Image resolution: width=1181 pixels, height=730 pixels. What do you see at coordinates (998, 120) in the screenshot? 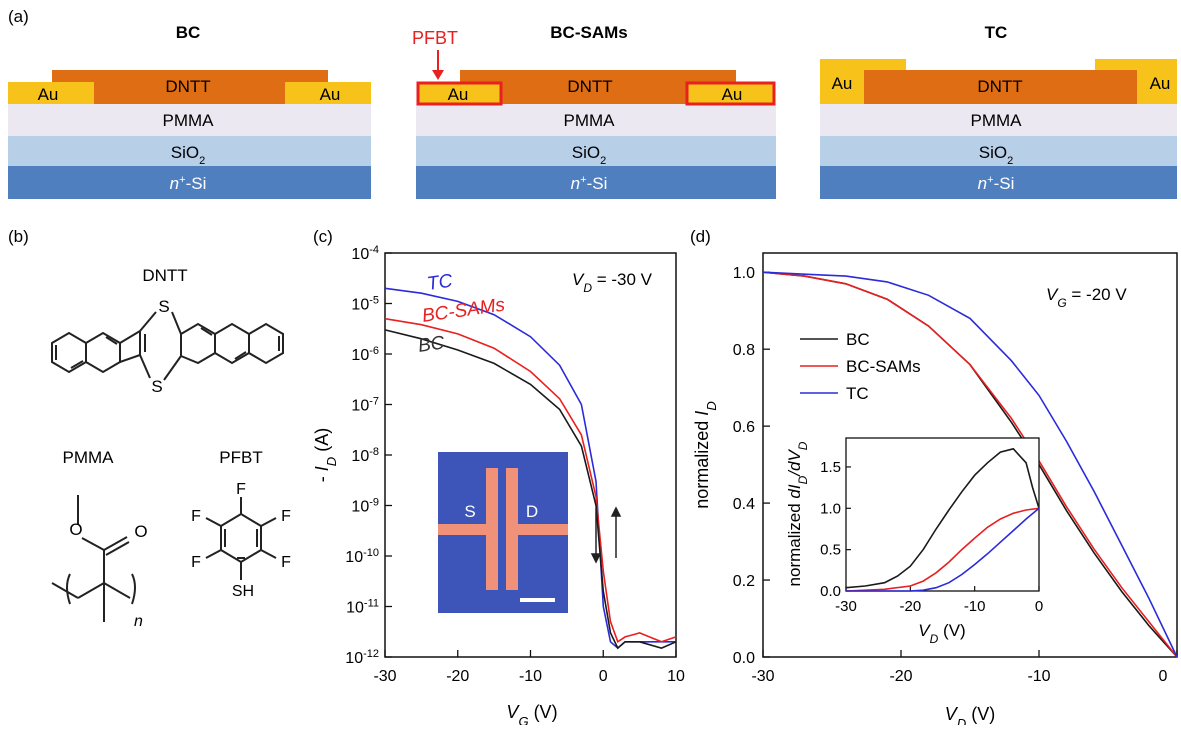
I see `layer-pmma` at bounding box center [998, 120].